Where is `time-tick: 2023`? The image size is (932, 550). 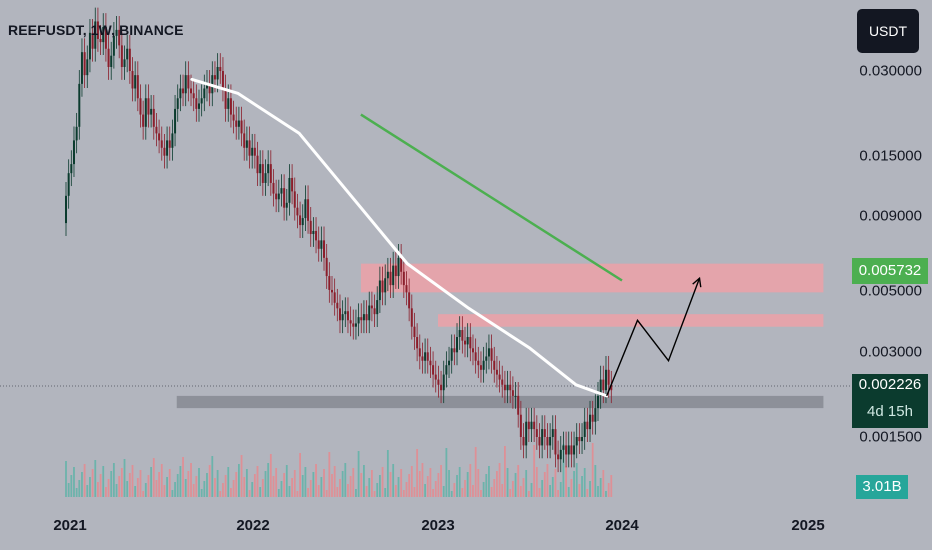 time-tick: 2023 is located at coordinates (438, 525).